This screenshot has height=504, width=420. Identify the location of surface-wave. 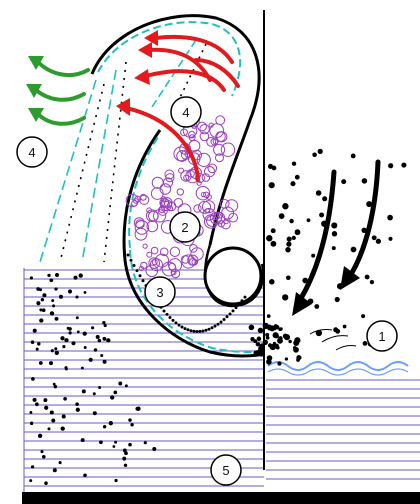
(338, 366).